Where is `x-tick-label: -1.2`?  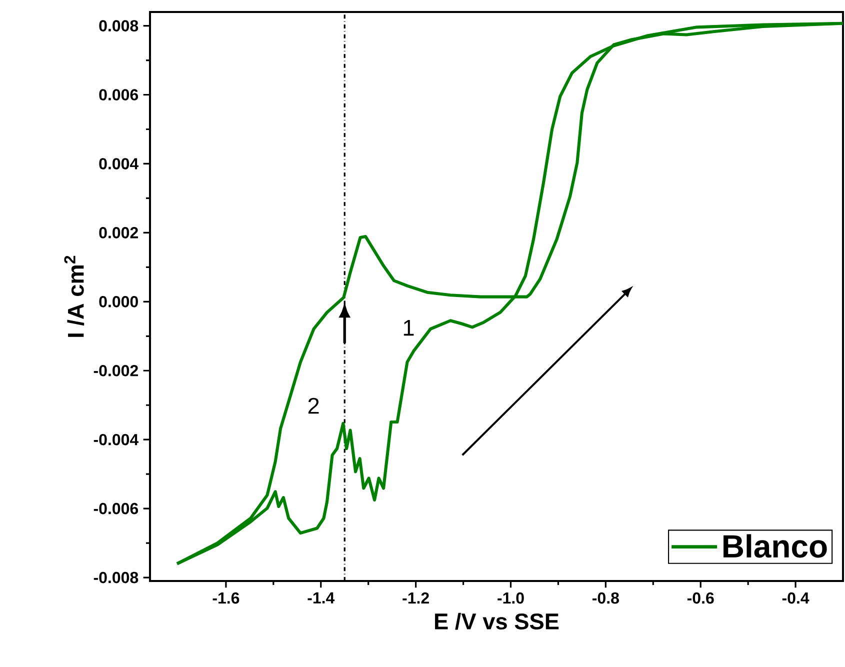 x-tick-label: -1.2 is located at coordinates (415, 598).